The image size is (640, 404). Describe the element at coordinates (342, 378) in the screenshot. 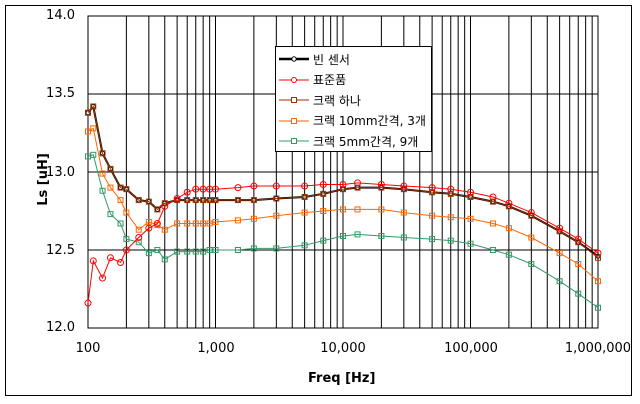

I see `x-axis-title: Freq [Hz]` at that location.